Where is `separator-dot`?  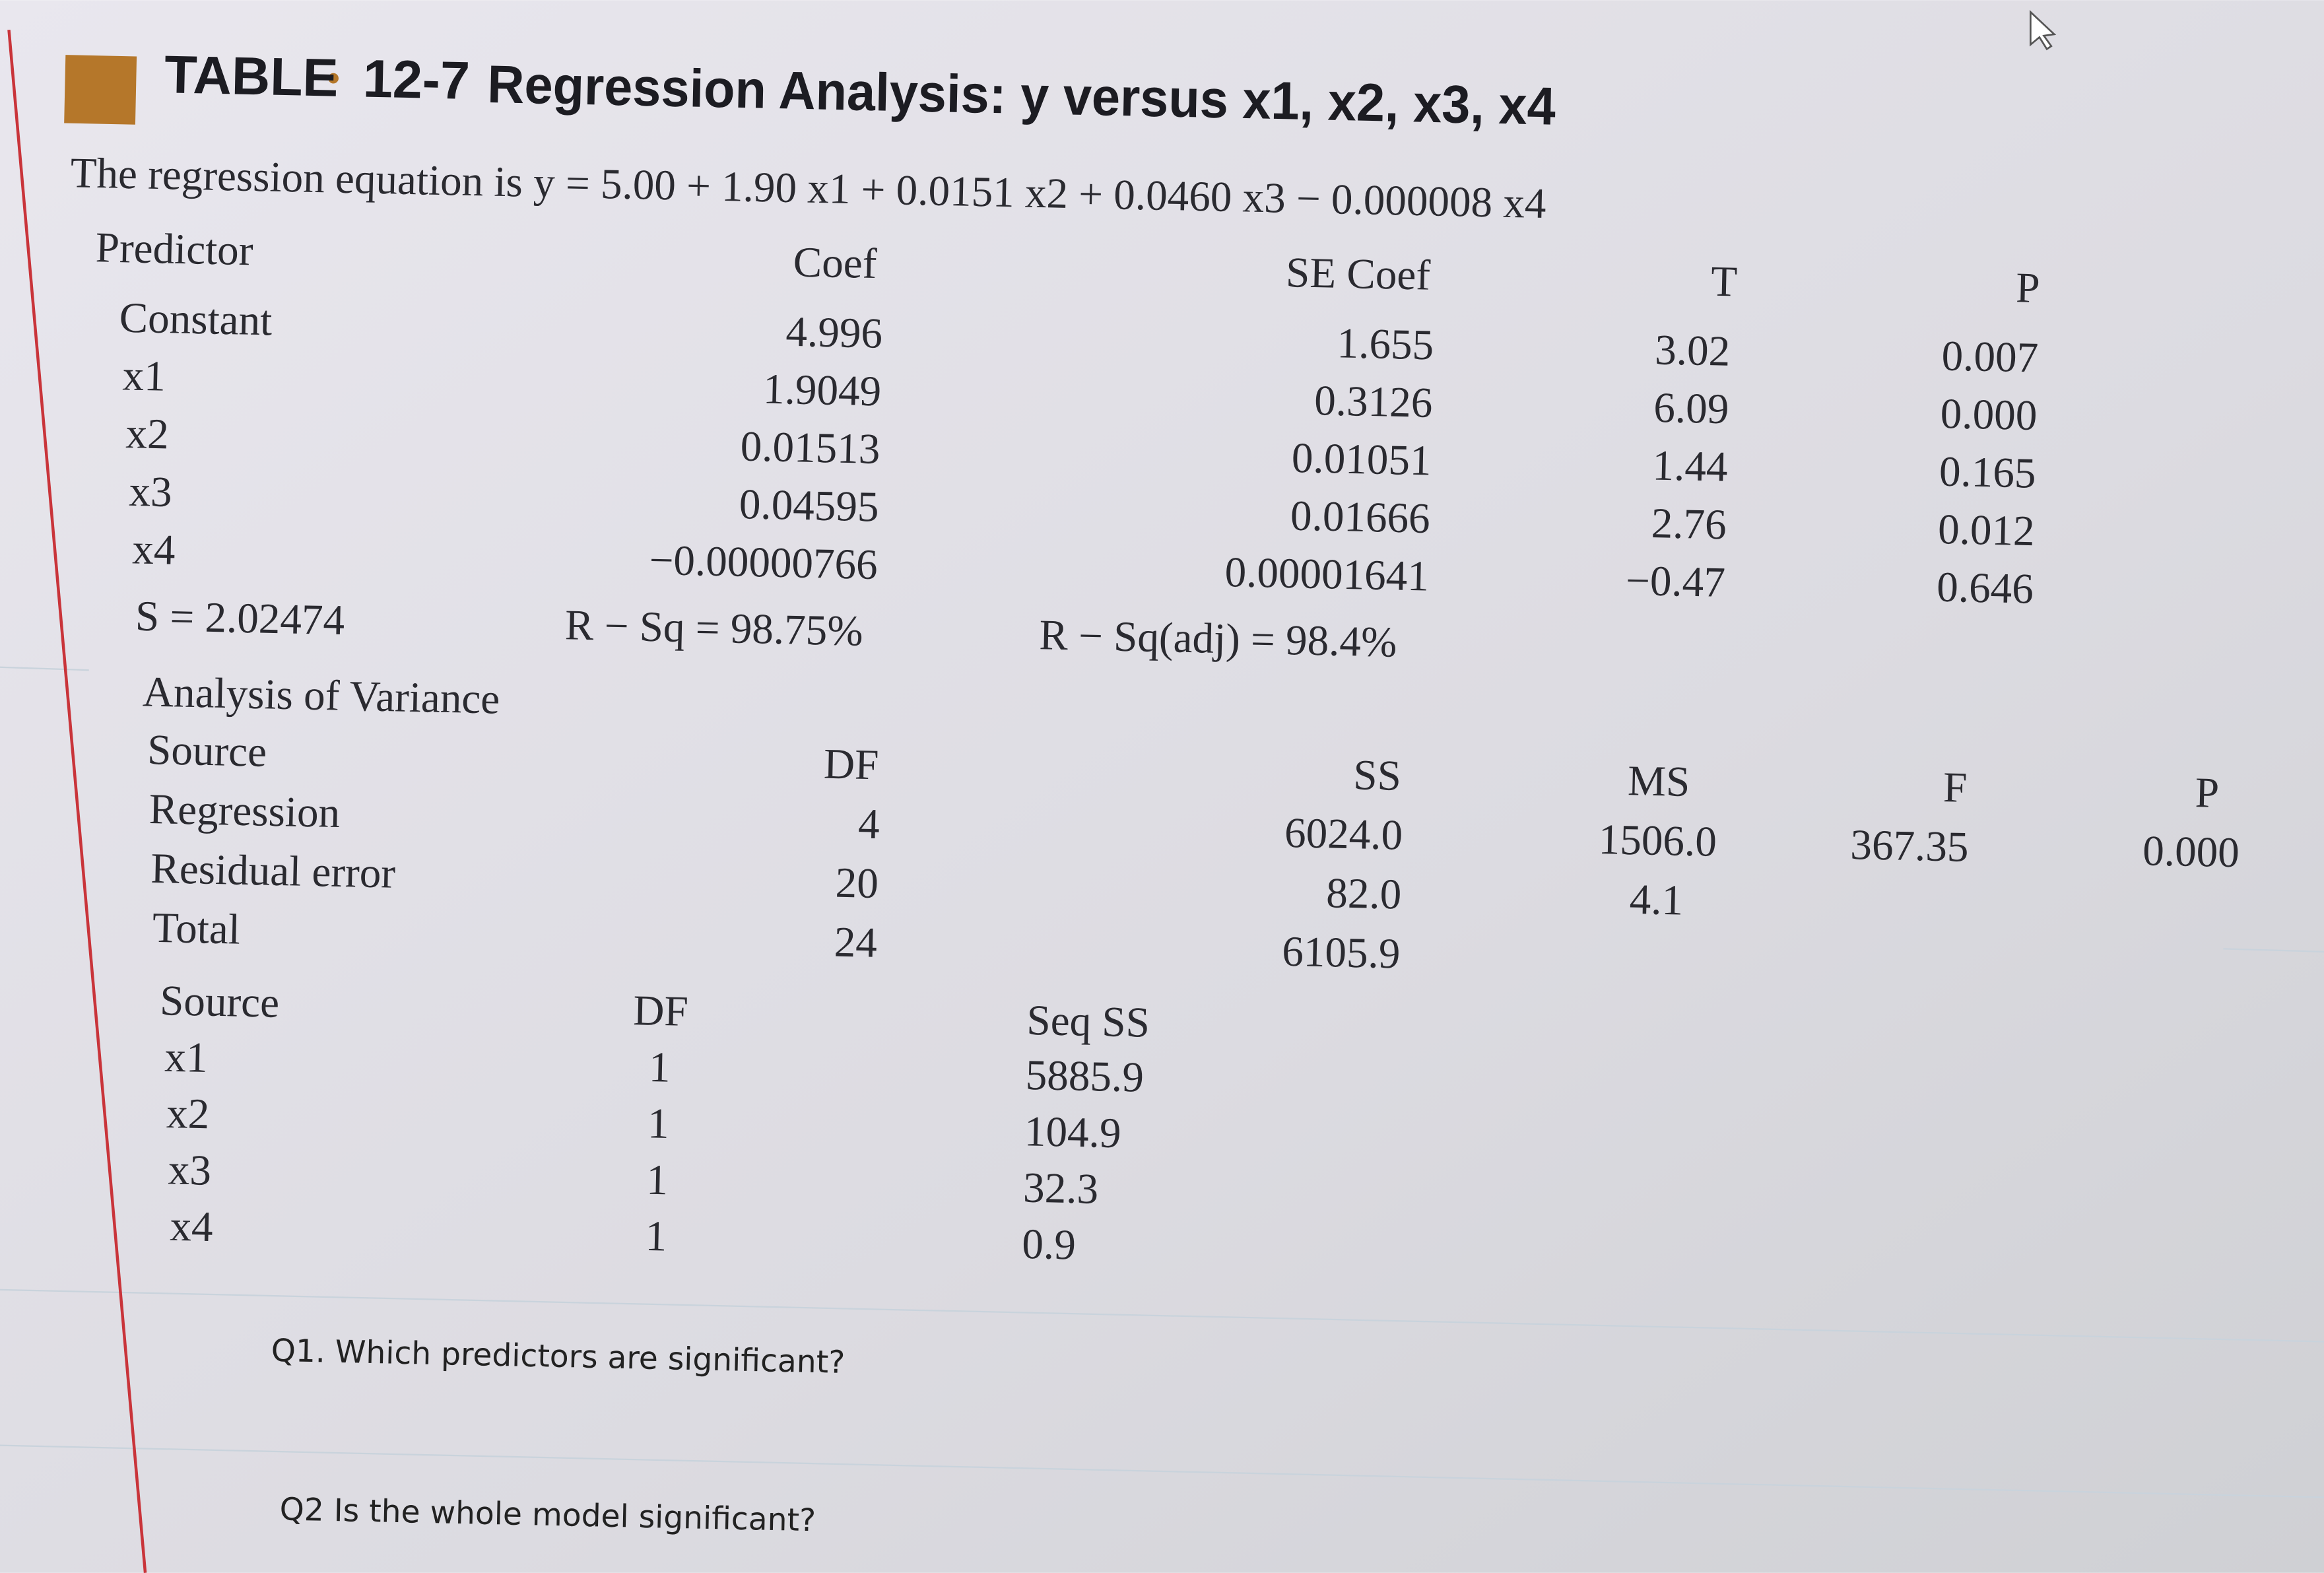 separator-dot is located at coordinates (333, 78).